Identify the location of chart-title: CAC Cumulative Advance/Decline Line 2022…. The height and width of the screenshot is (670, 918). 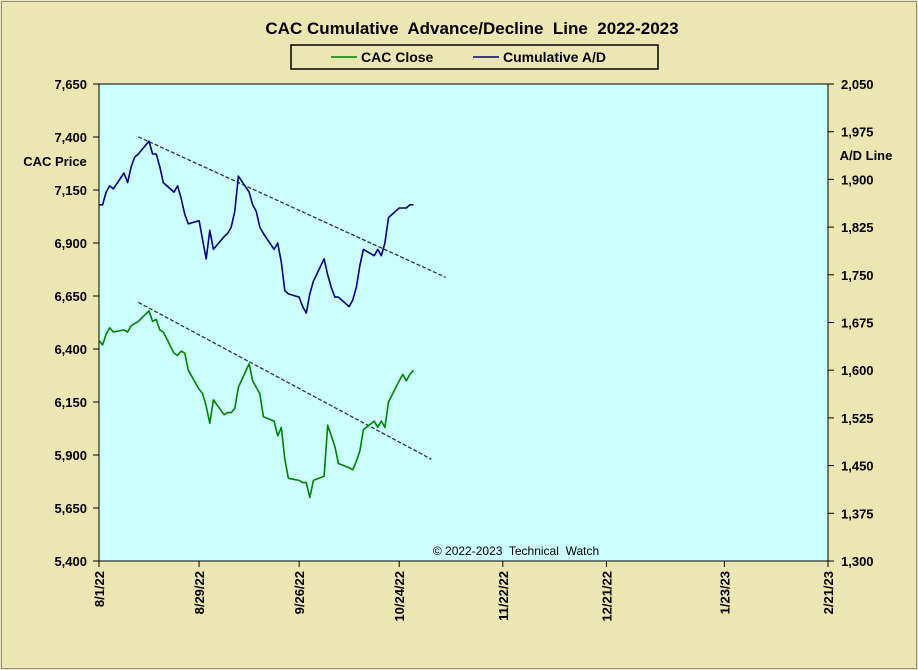
(471, 28).